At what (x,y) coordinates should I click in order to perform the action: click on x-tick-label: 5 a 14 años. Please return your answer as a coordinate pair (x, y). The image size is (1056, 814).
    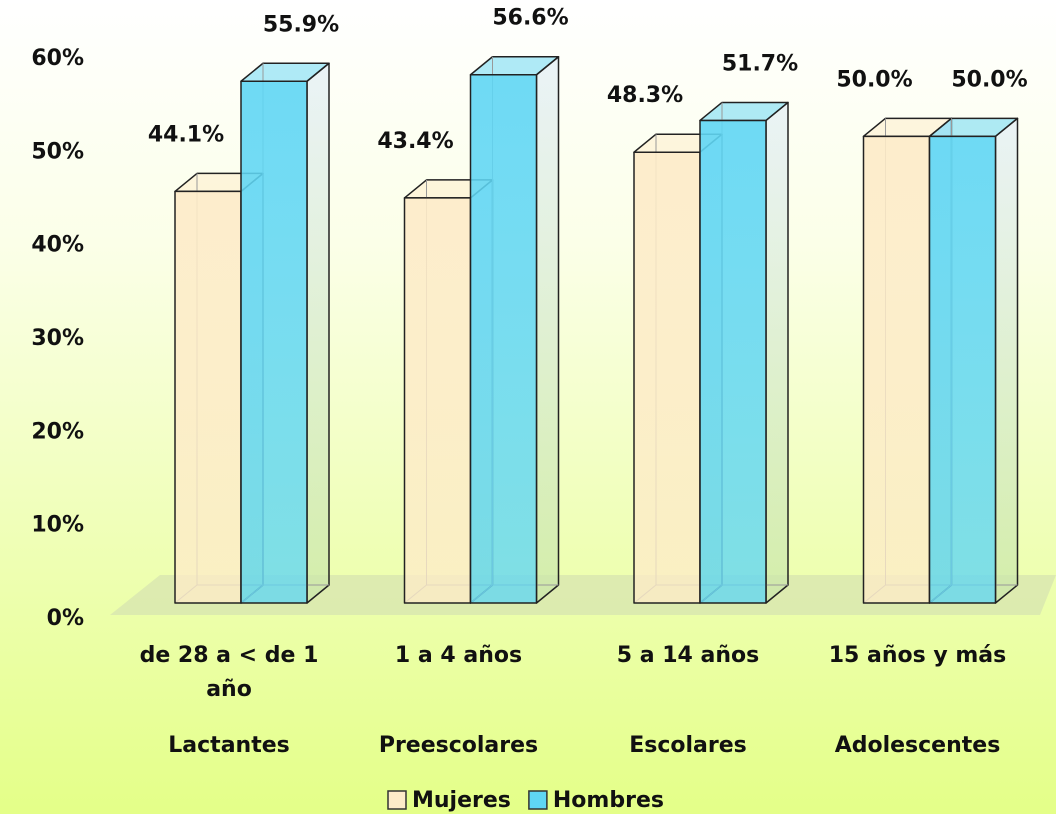
    Looking at the image, I should click on (688, 655).